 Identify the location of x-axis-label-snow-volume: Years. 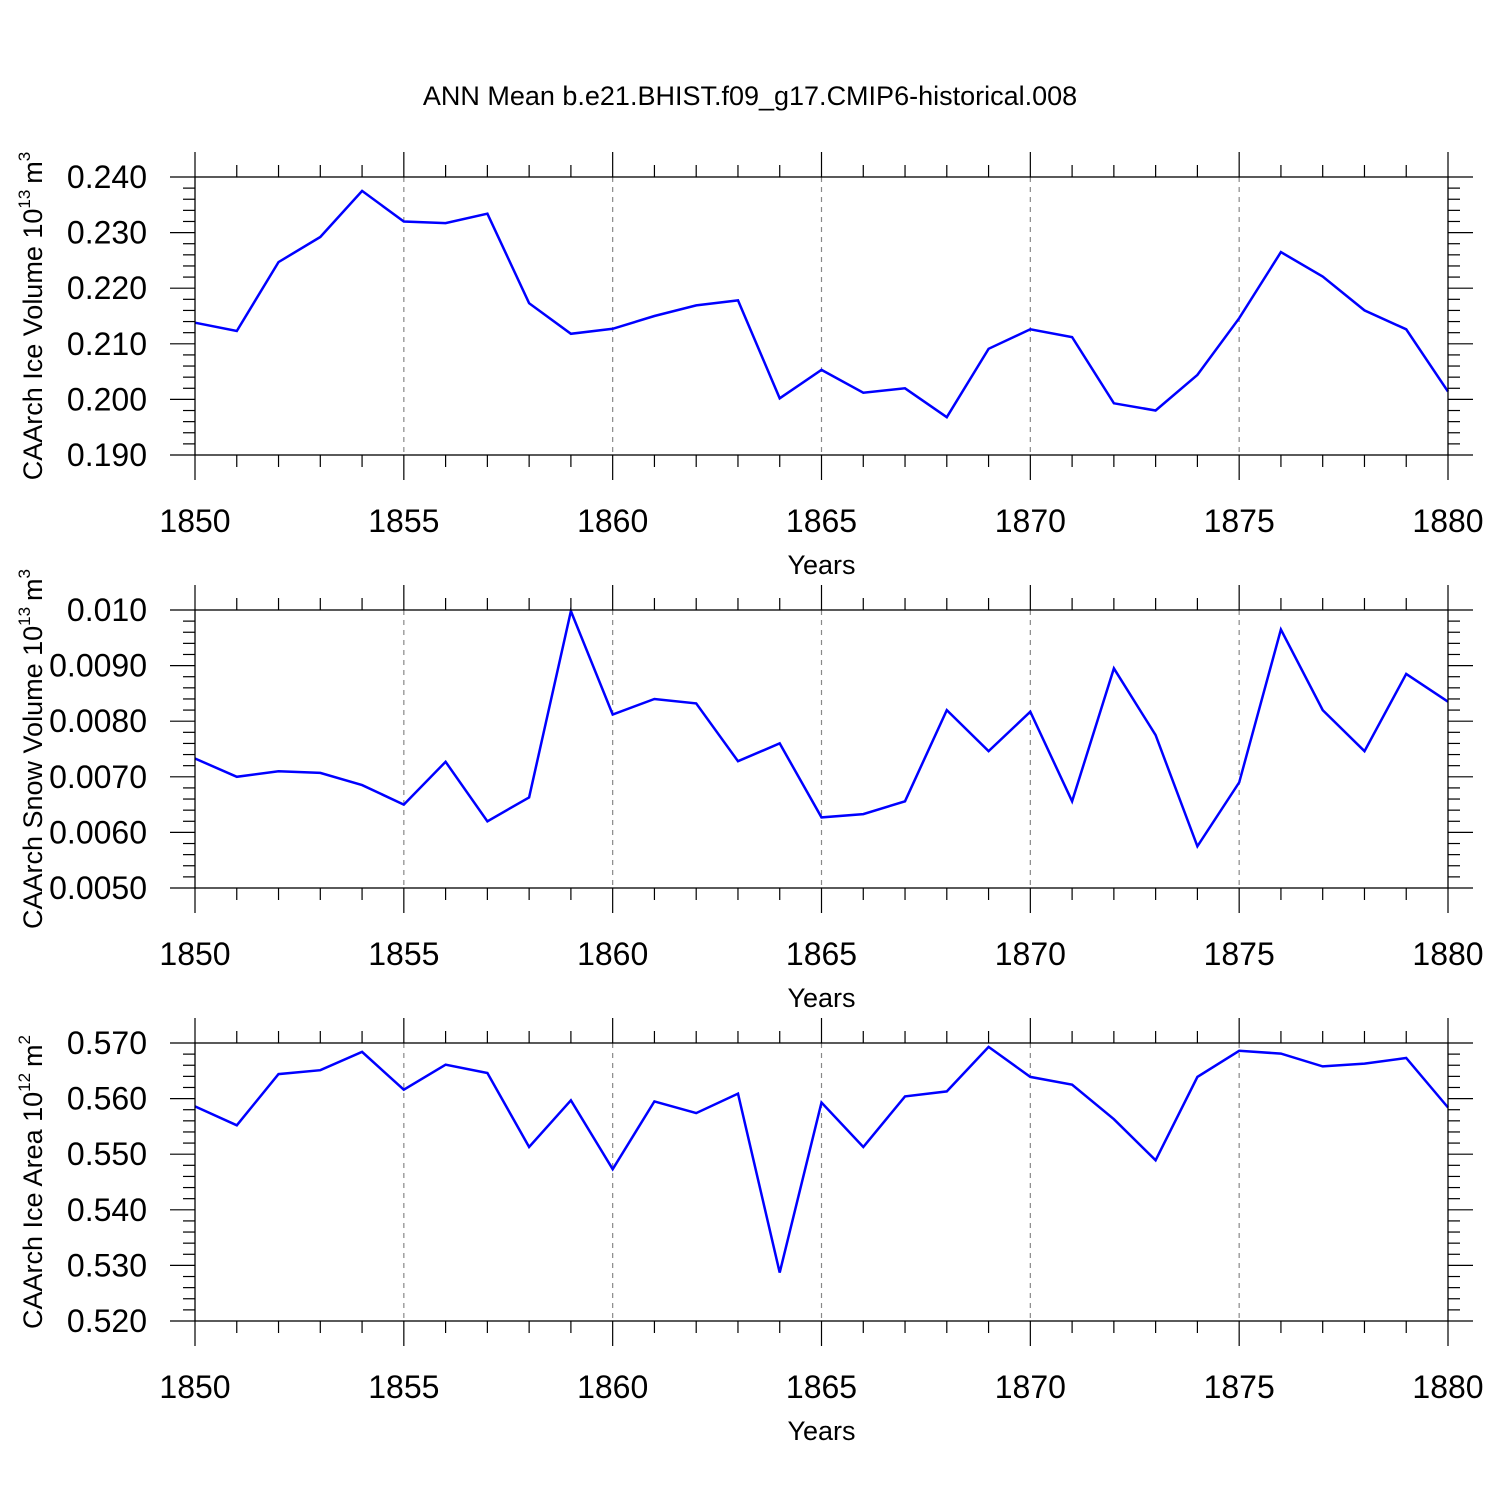
(821, 998).